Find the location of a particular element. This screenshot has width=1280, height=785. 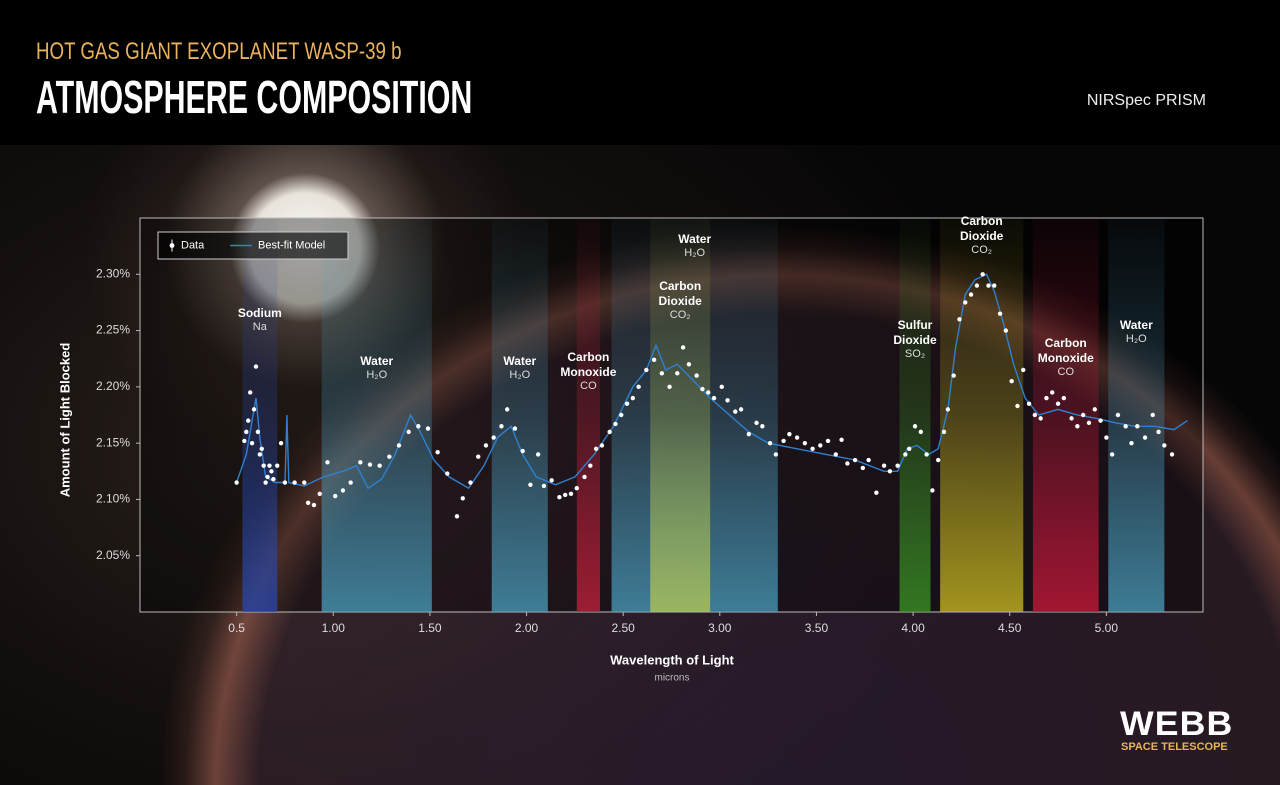

band-formula: SO₂ is located at coordinates (915, 354).